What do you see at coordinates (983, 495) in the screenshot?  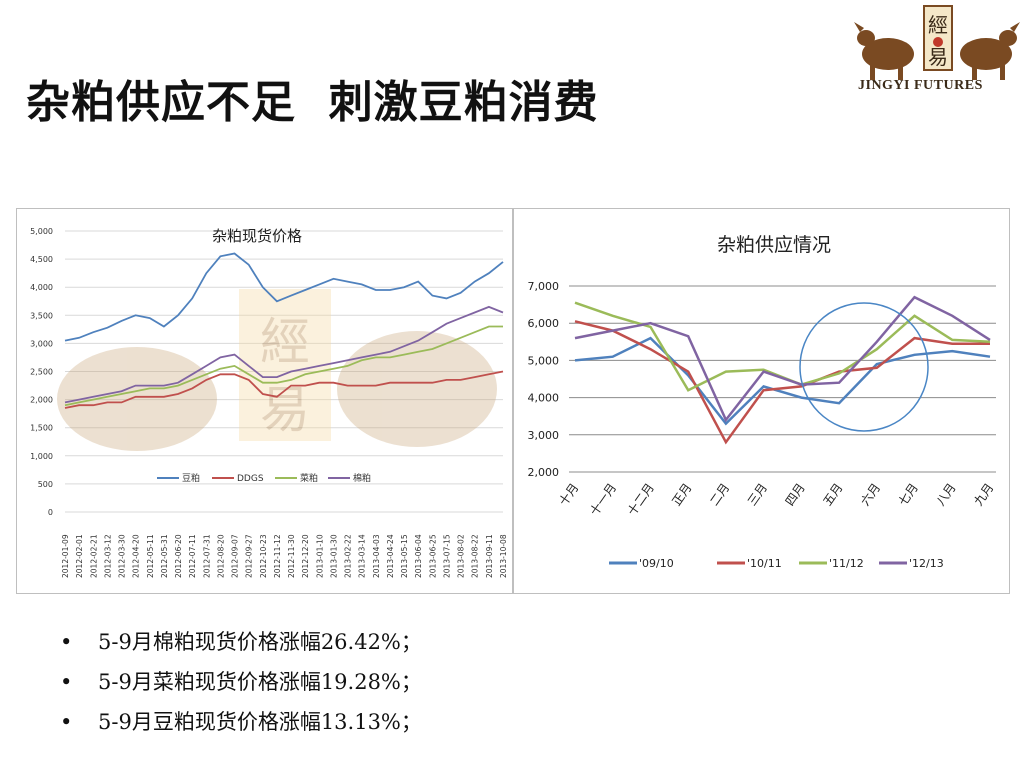 I see `x-tick-label: 九月` at bounding box center [983, 495].